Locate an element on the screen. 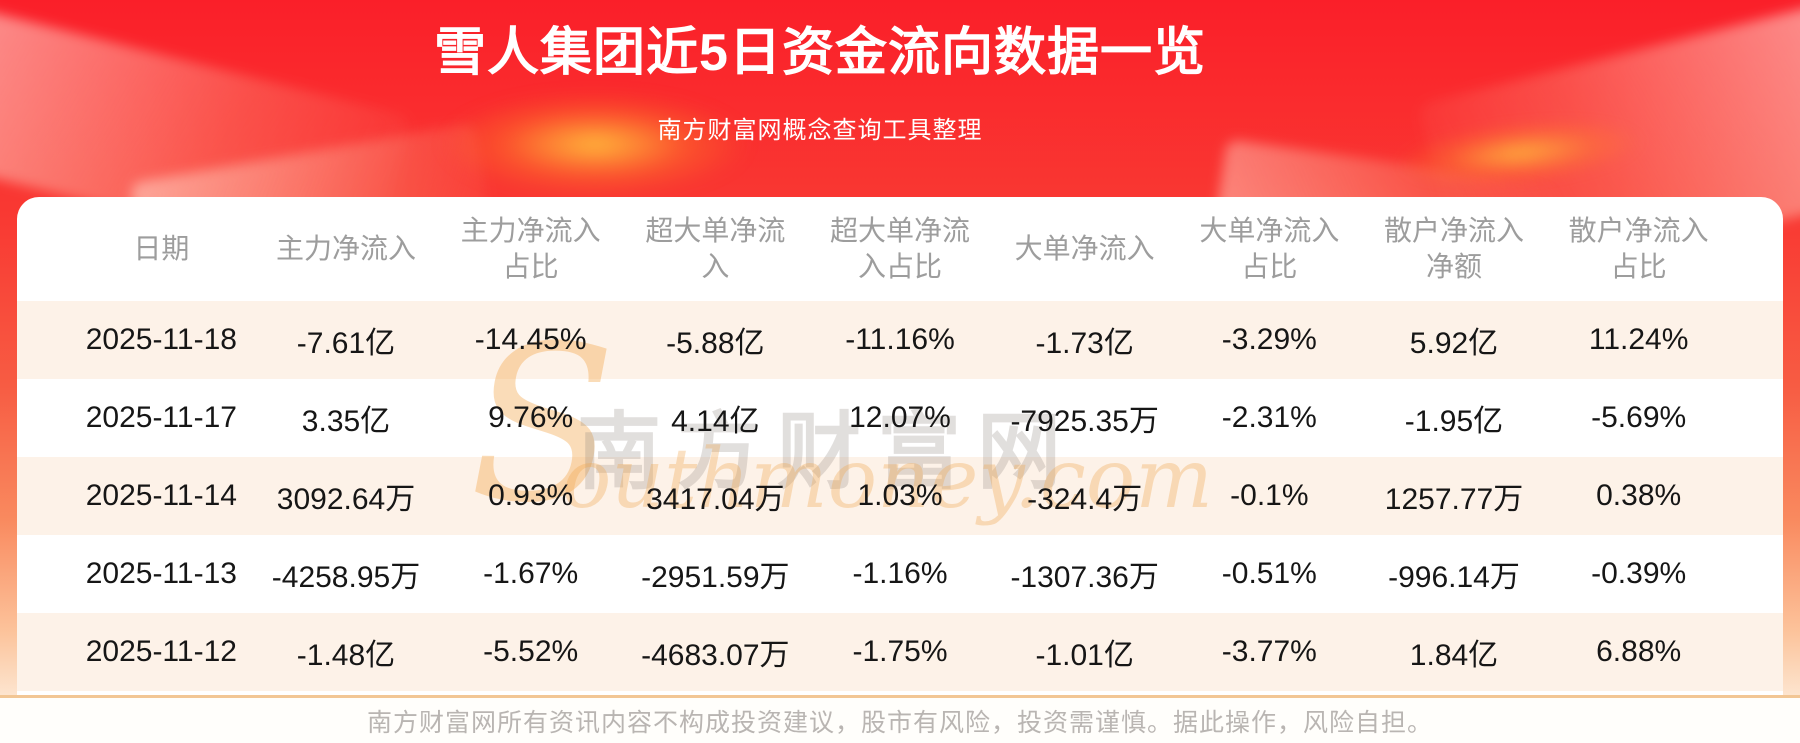 This screenshot has width=1800, height=743. column-header-label: 大单净流入占比 is located at coordinates (1269, 248).